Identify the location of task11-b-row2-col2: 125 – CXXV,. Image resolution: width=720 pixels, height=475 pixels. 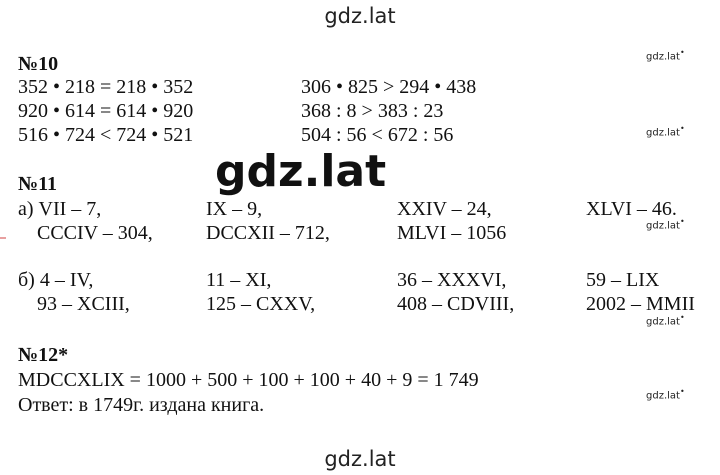
(261, 304).